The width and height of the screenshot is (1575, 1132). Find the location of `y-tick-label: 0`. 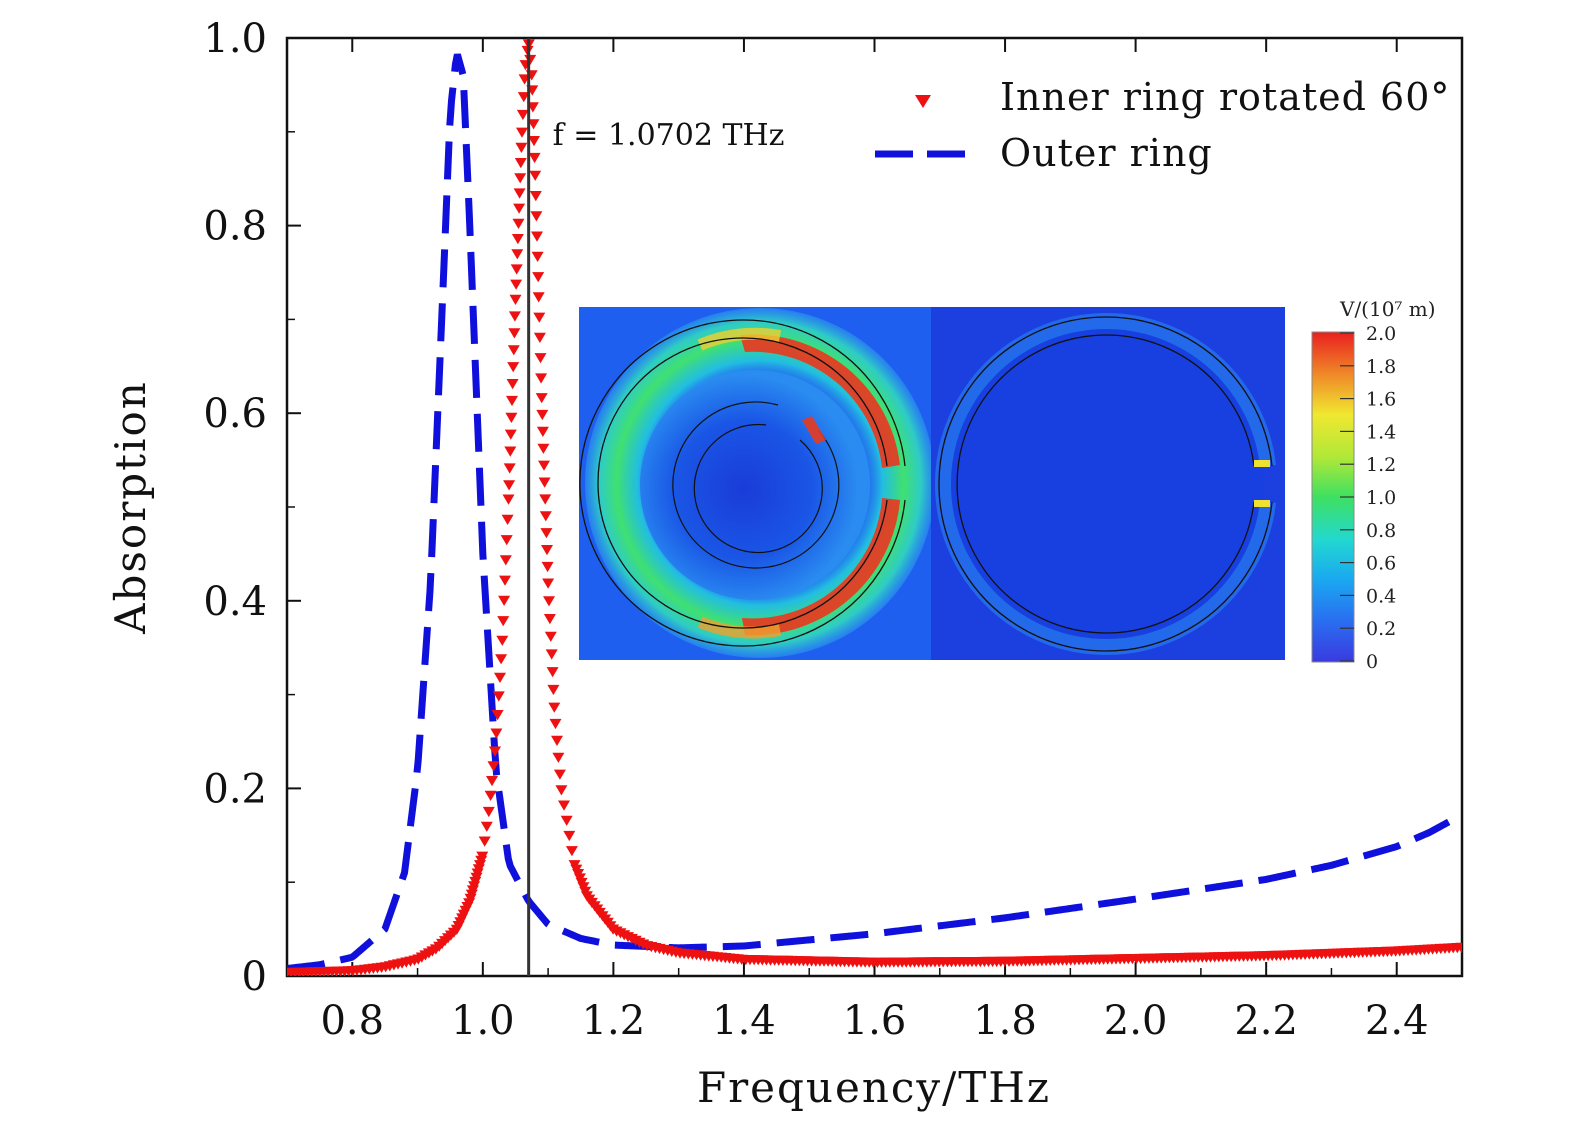

y-tick-label: 0 is located at coordinates (254, 977).